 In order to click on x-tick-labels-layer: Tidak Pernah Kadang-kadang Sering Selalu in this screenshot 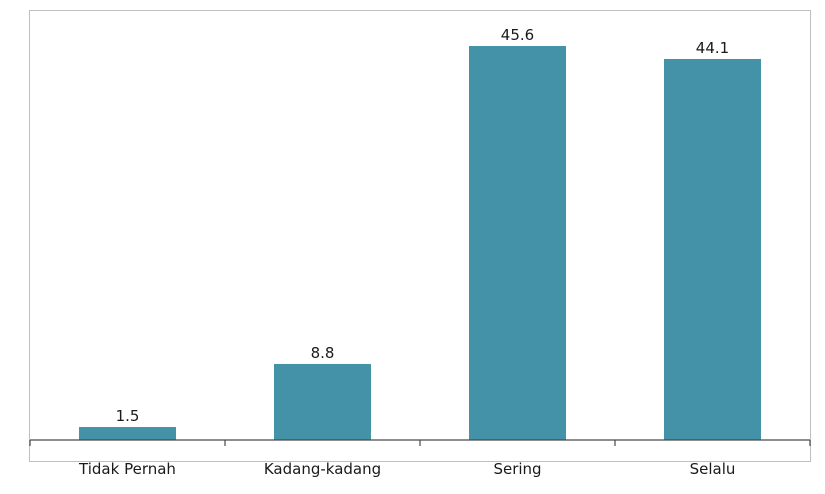, I will do `click(406, 469)`.